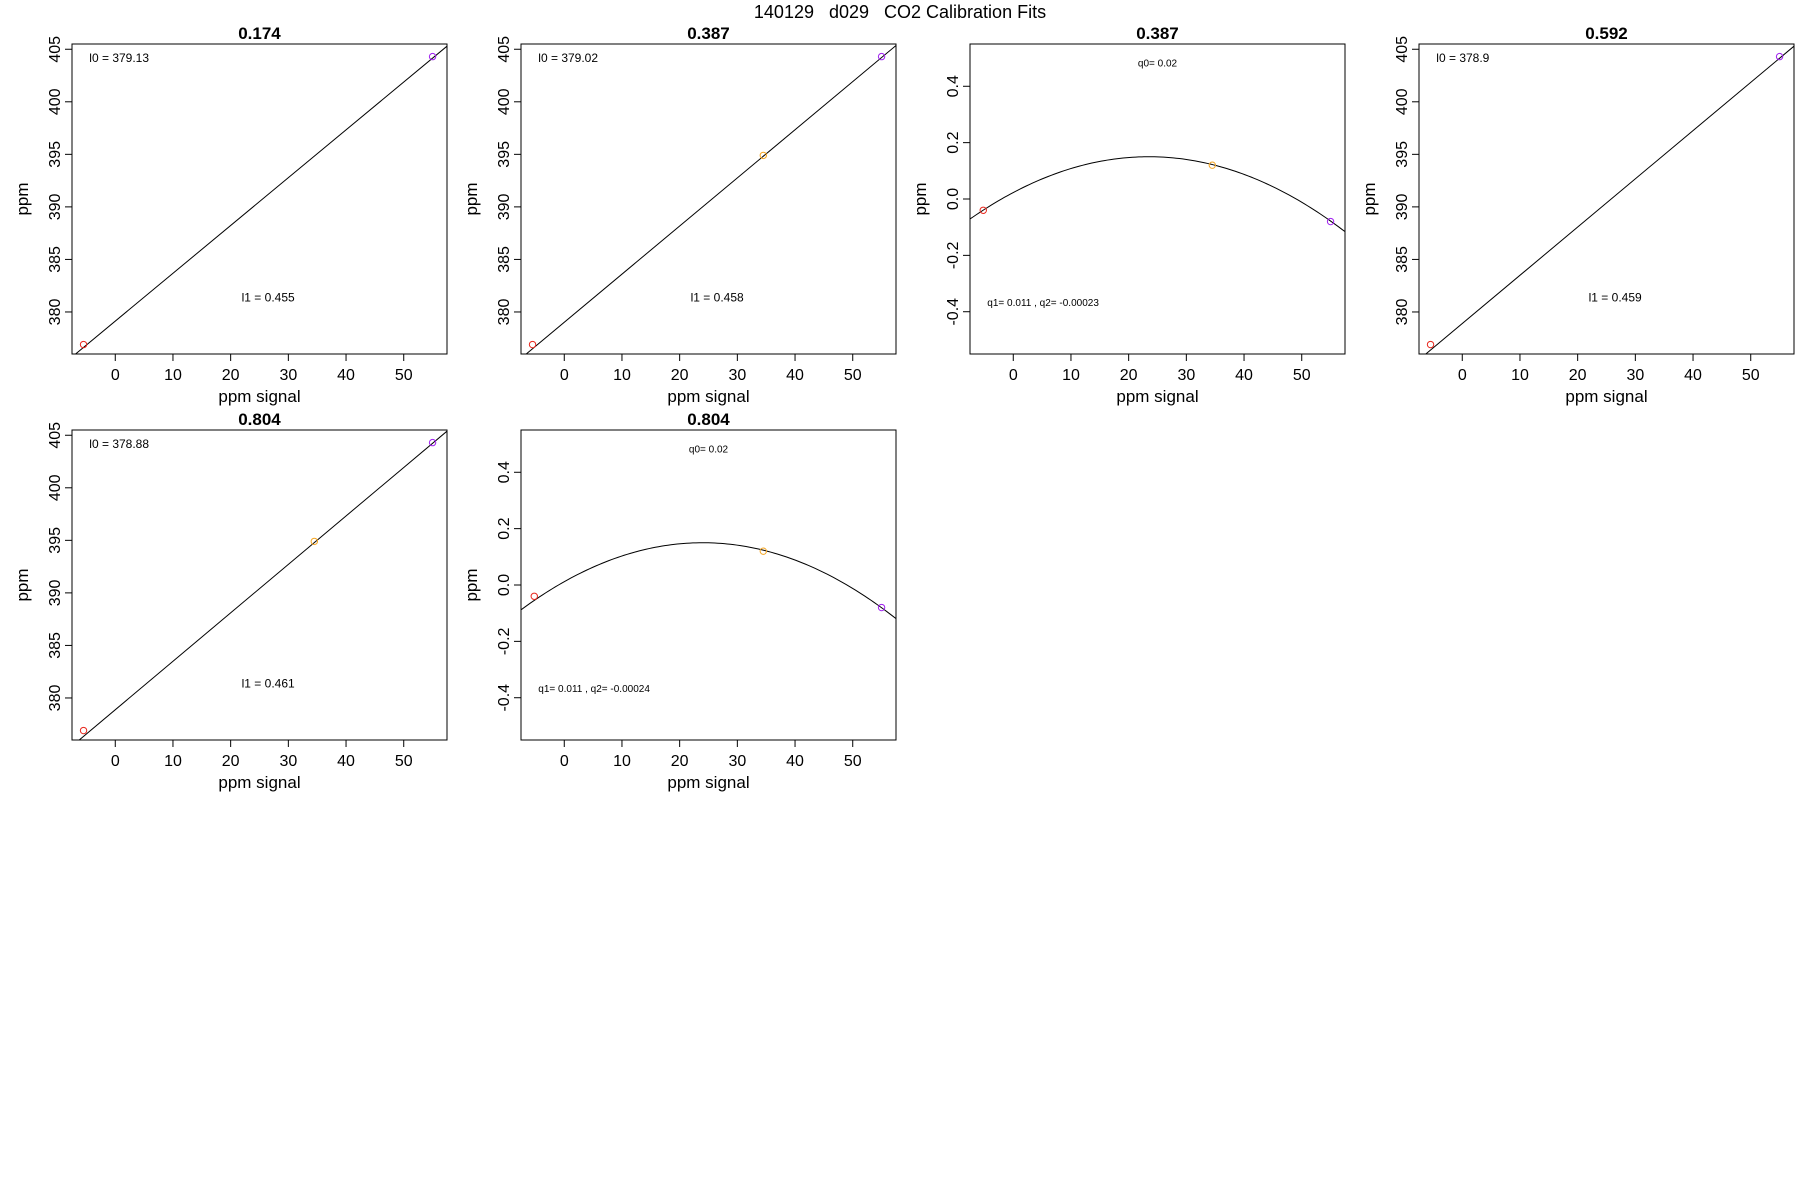 This screenshot has height=1200, width=1800. Describe the element at coordinates (594, 689) in the screenshot. I see `fit-coefficient-label: q1= 0.011 , q2= -0.00024` at that location.